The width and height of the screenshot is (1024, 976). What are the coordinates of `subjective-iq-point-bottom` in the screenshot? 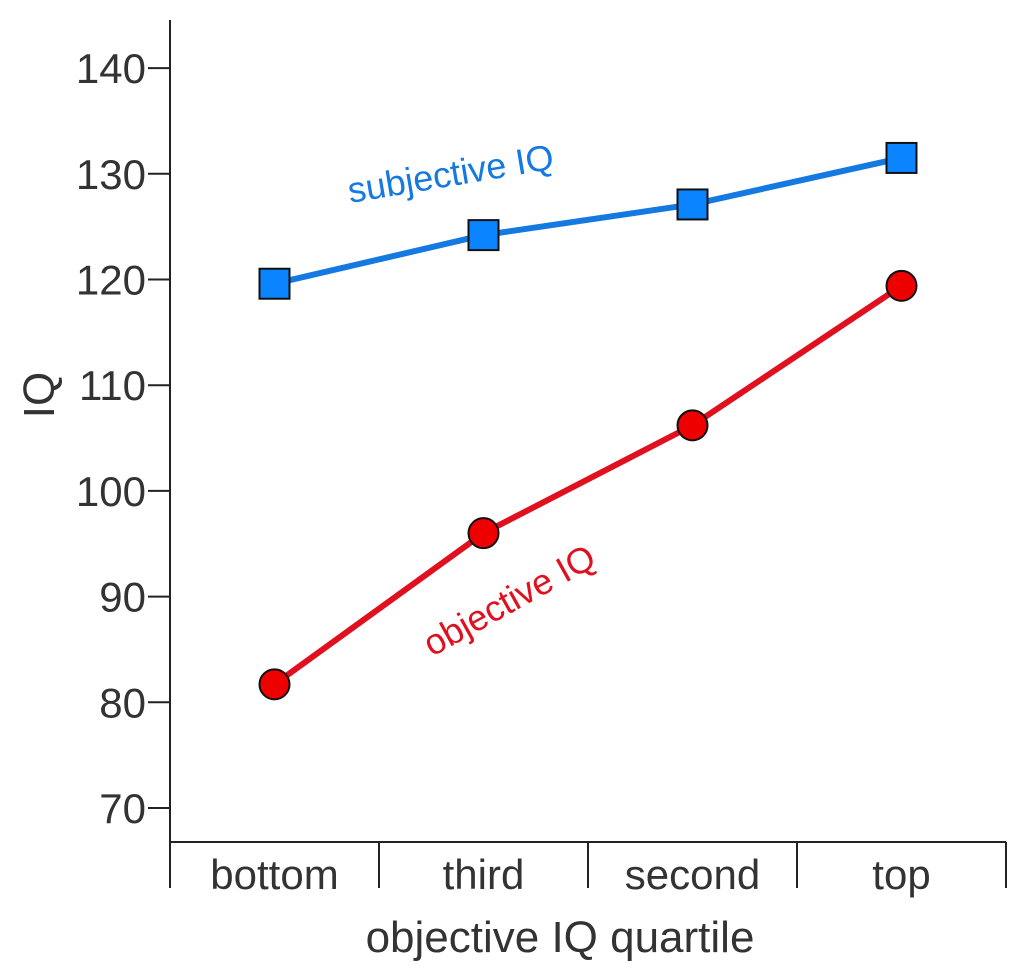 It's located at (274, 283).